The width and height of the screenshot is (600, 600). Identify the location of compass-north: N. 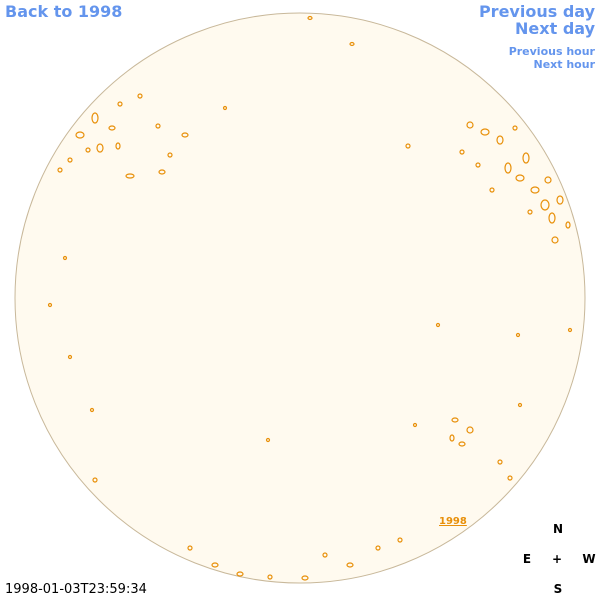
(558, 529).